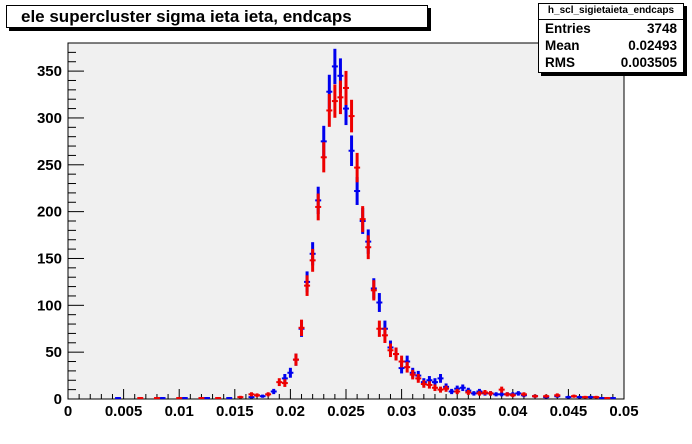 Image resolution: width=692 pixels, height=444 pixels. What do you see at coordinates (68, 411) in the screenshot?
I see `x-tick-label: 0` at bounding box center [68, 411].